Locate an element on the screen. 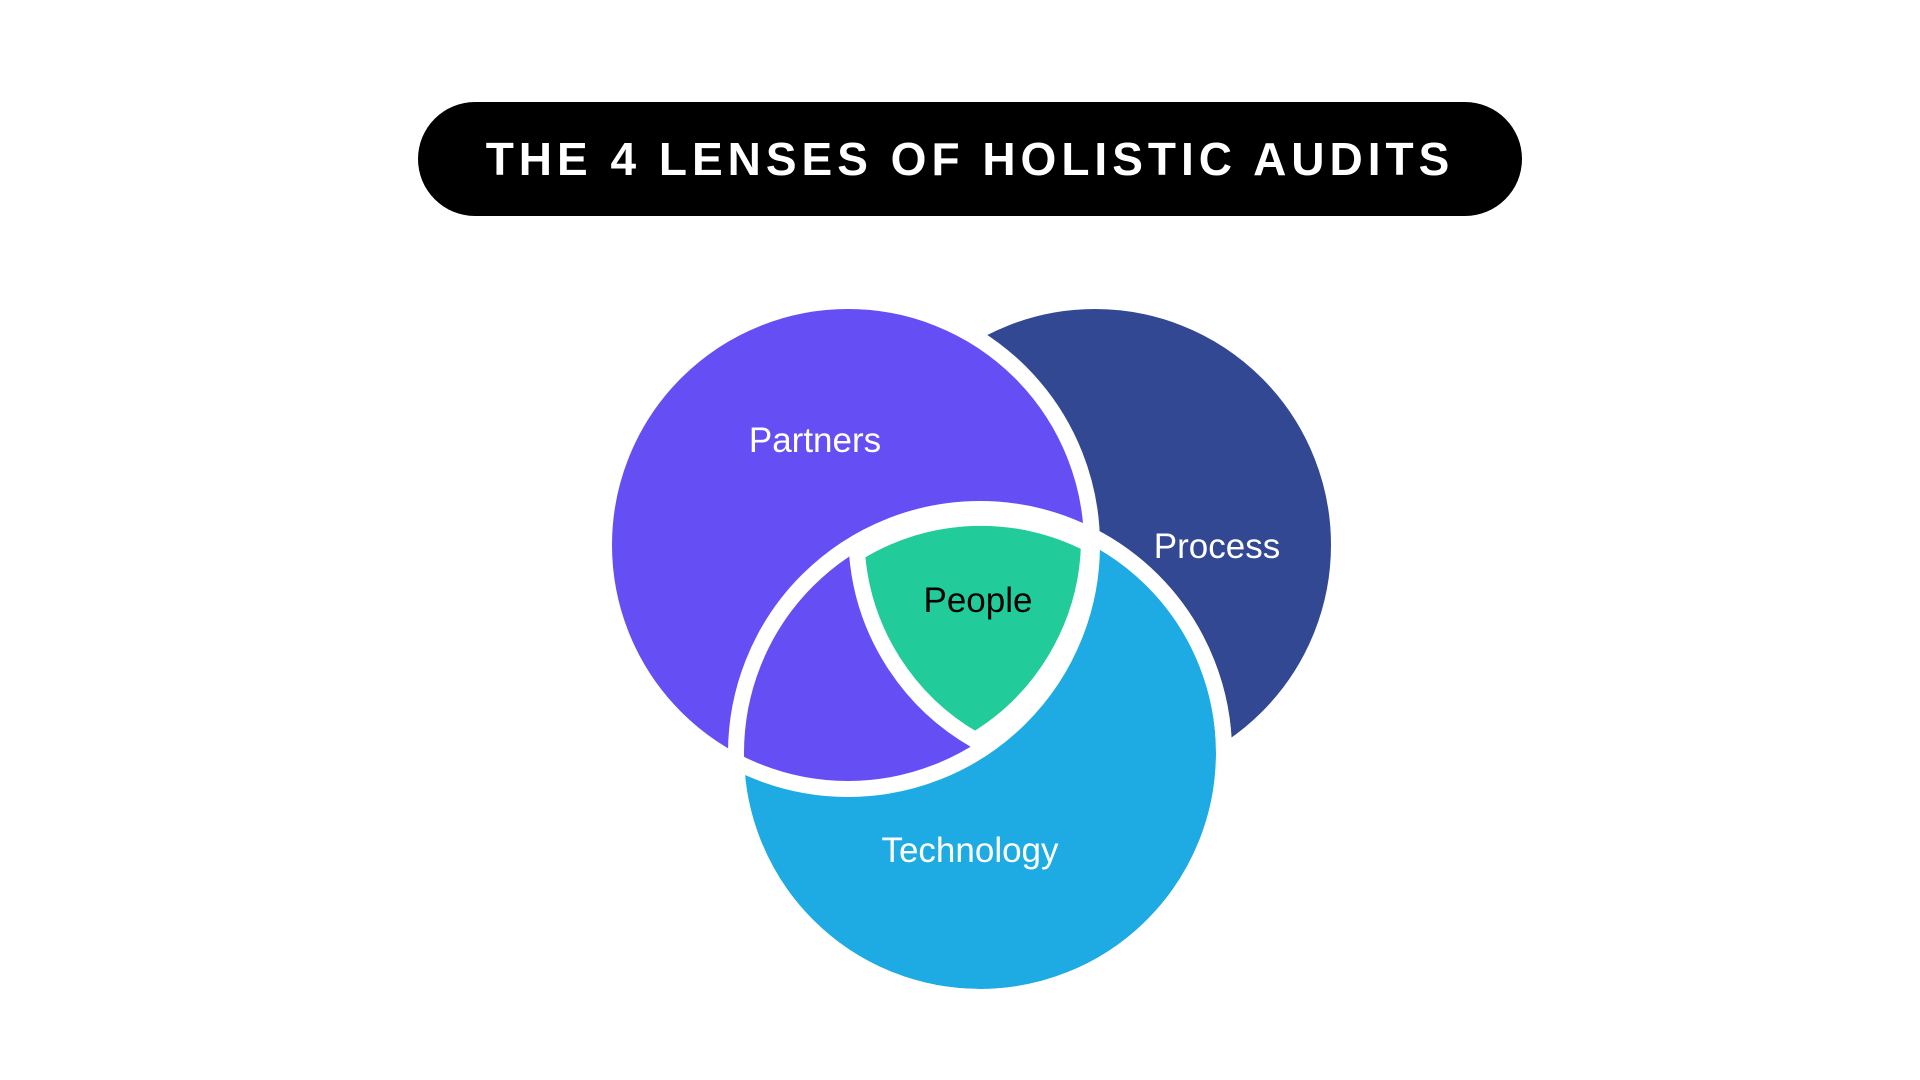  technology-label: Technology is located at coordinates (970, 850).